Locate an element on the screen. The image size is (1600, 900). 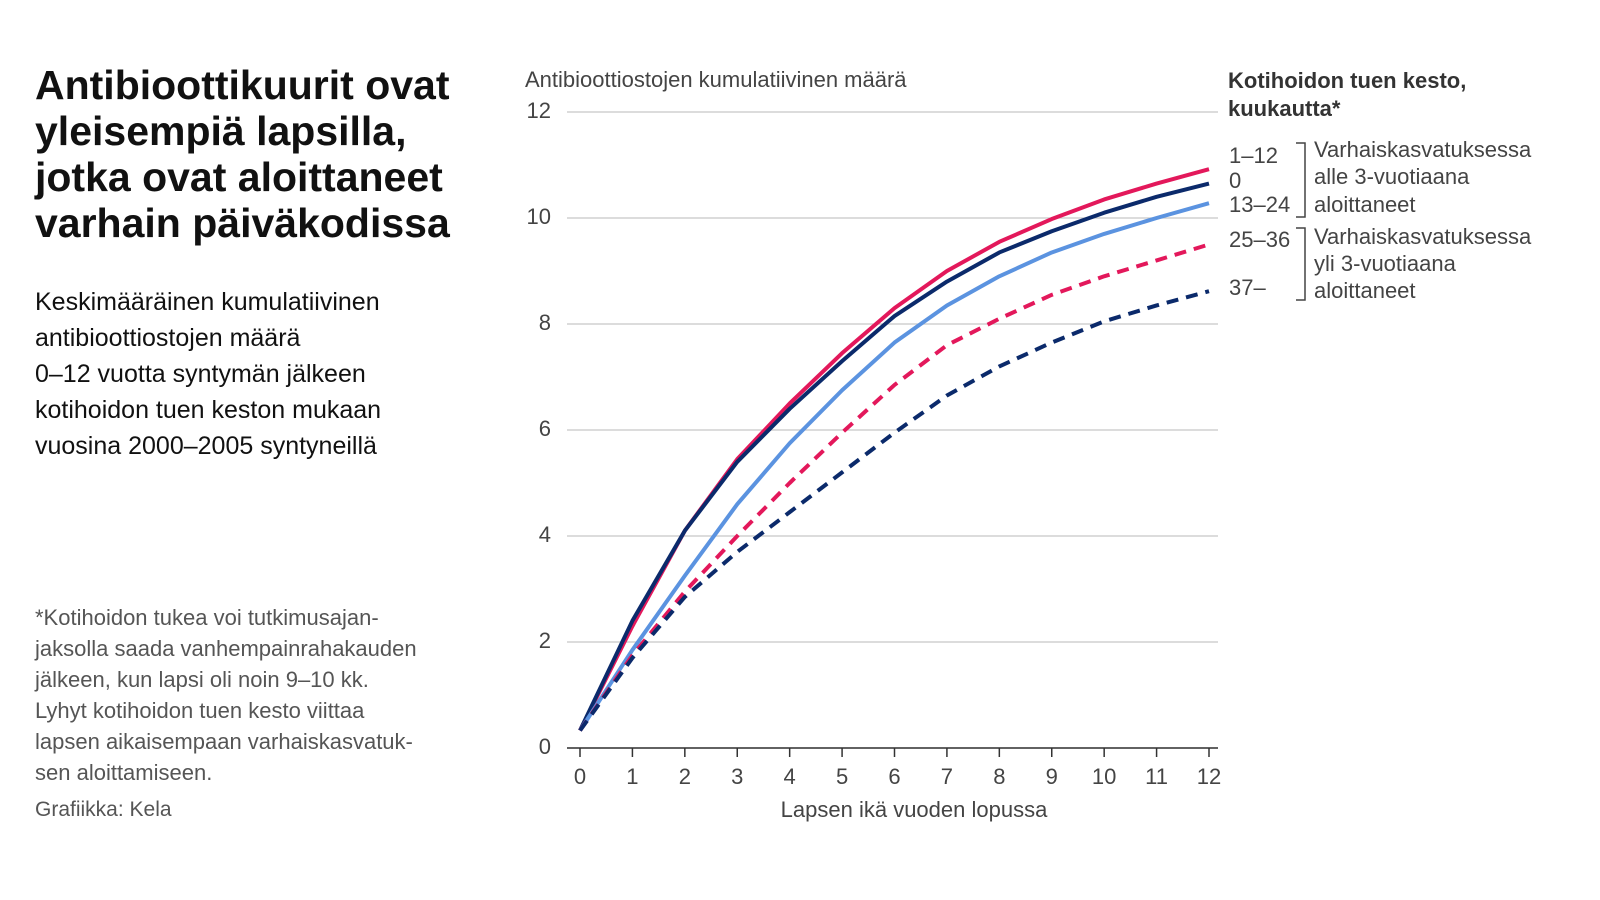
subtitle-line: vuosina 2000–2005 syntyneillä is located at coordinates (206, 446).